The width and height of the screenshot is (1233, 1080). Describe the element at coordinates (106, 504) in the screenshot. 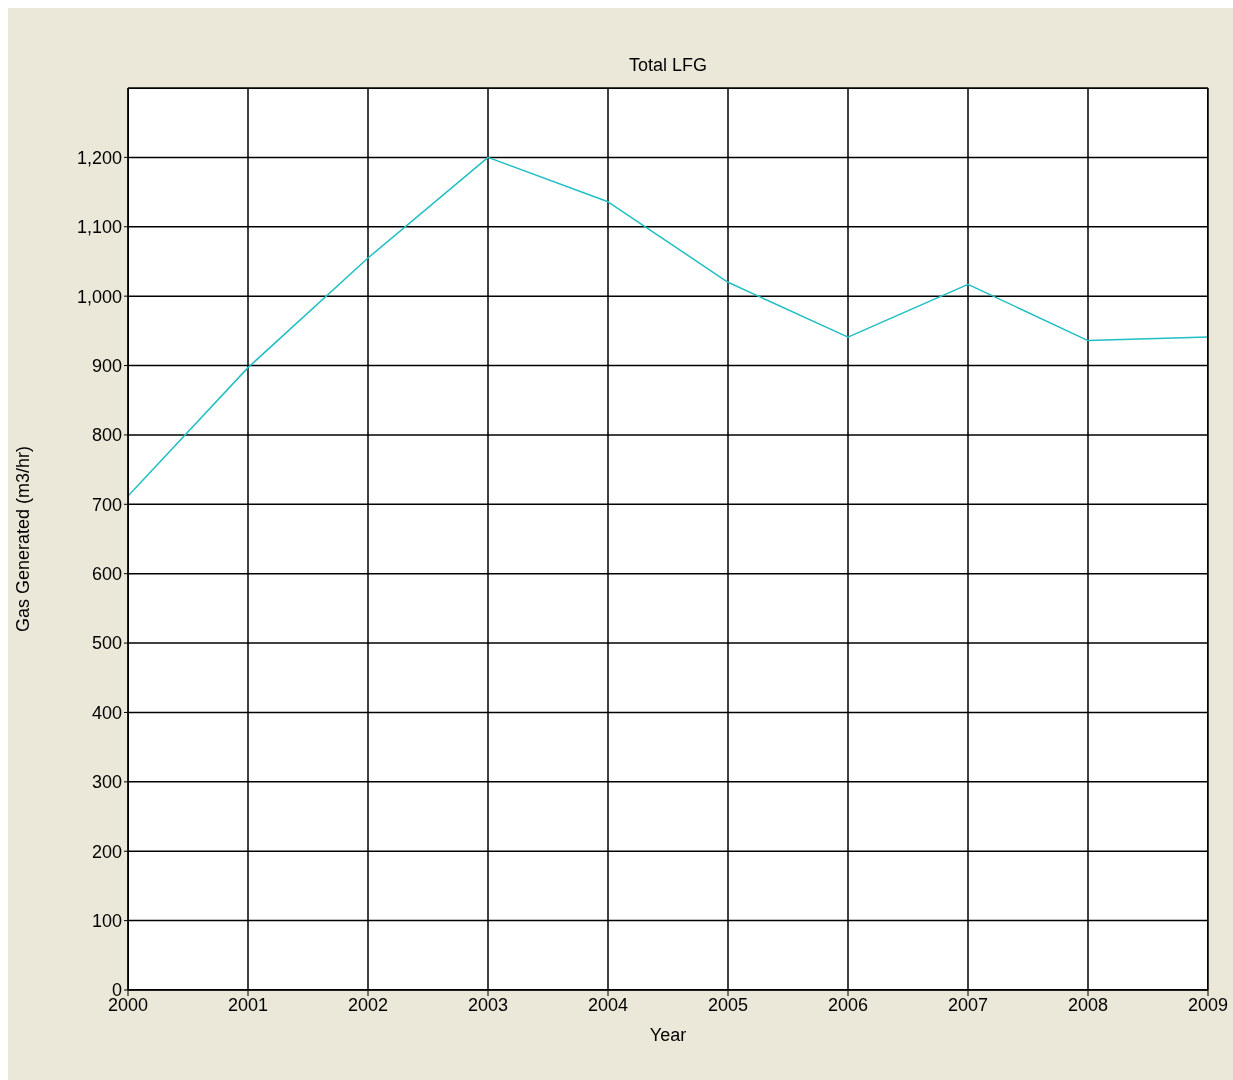

I see `y-tick-label: 700` at that location.